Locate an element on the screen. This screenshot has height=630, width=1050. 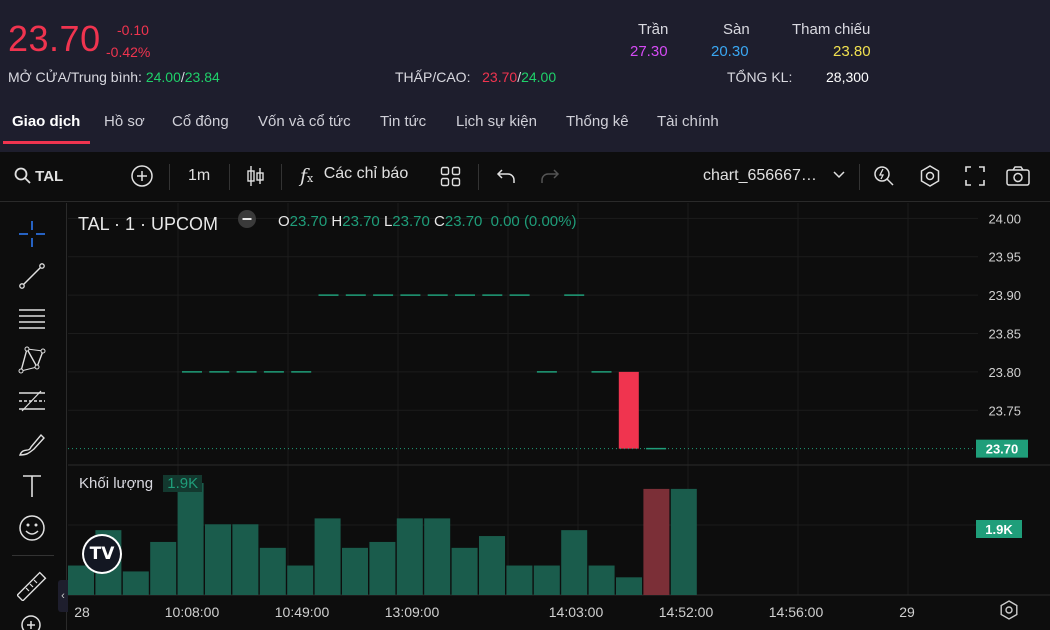
text-icon is located at coordinates (32, 488).